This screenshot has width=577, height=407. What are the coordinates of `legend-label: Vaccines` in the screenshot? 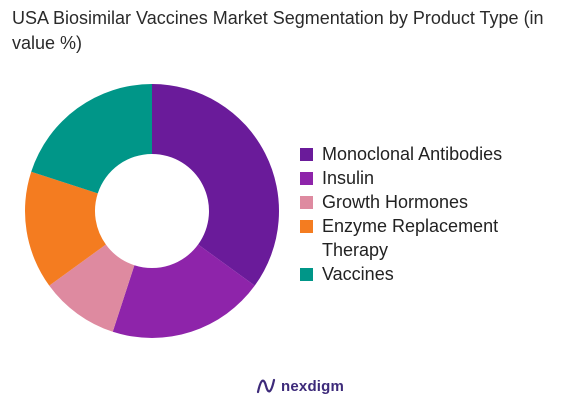 It's located at (358, 274).